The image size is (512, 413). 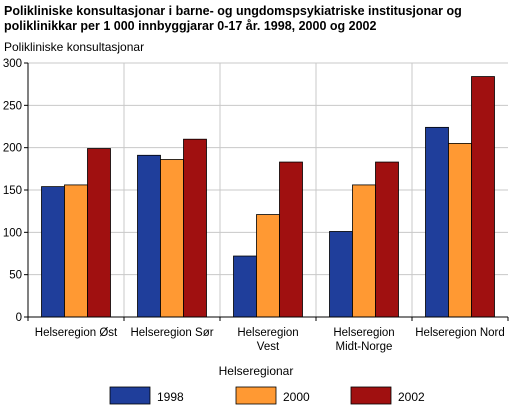 What do you see at coordinates (371, 395) in the screenshot?
I see `legend-swatch-2002` at bounding box center [371, 395].